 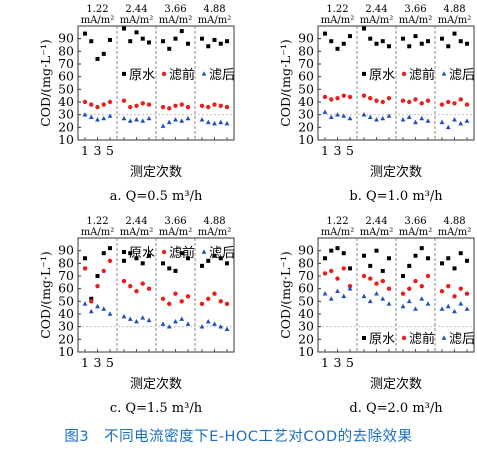 What do you see at coordinates (306, 351) in the screenshot?
I see `y-tick-label: 10` at bounding box center [306, 351].